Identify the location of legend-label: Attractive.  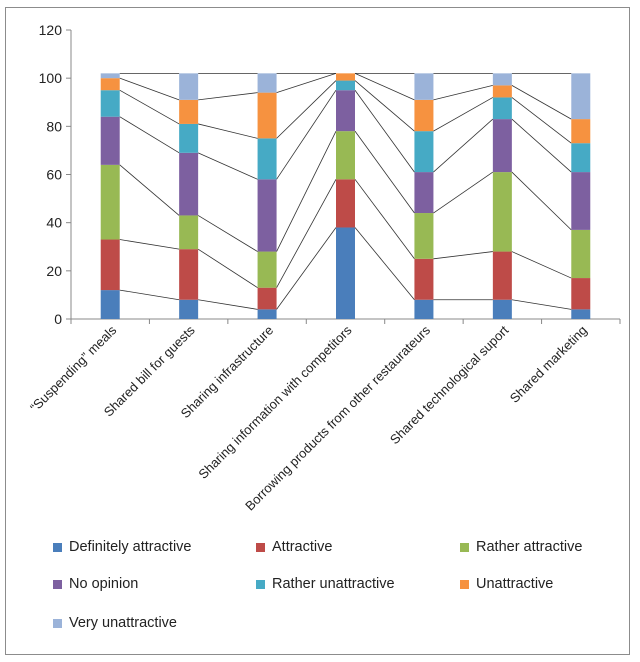
(302, 547).